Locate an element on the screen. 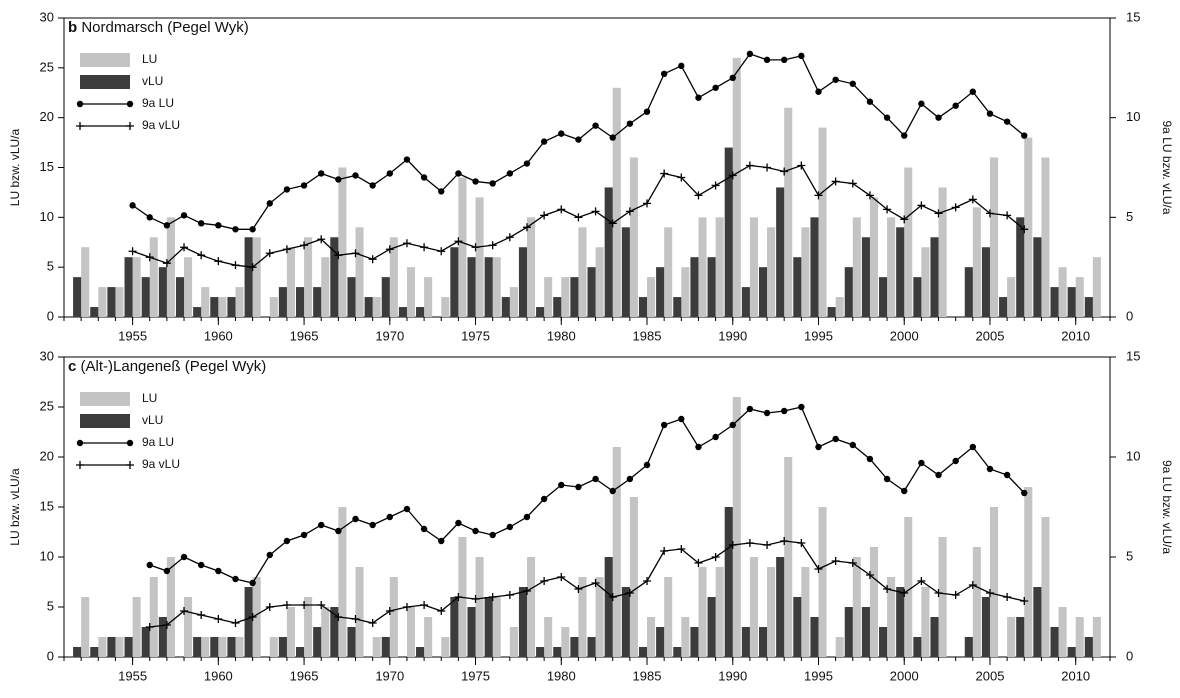  legend-label: vLU is located at coordinates (152, 420).